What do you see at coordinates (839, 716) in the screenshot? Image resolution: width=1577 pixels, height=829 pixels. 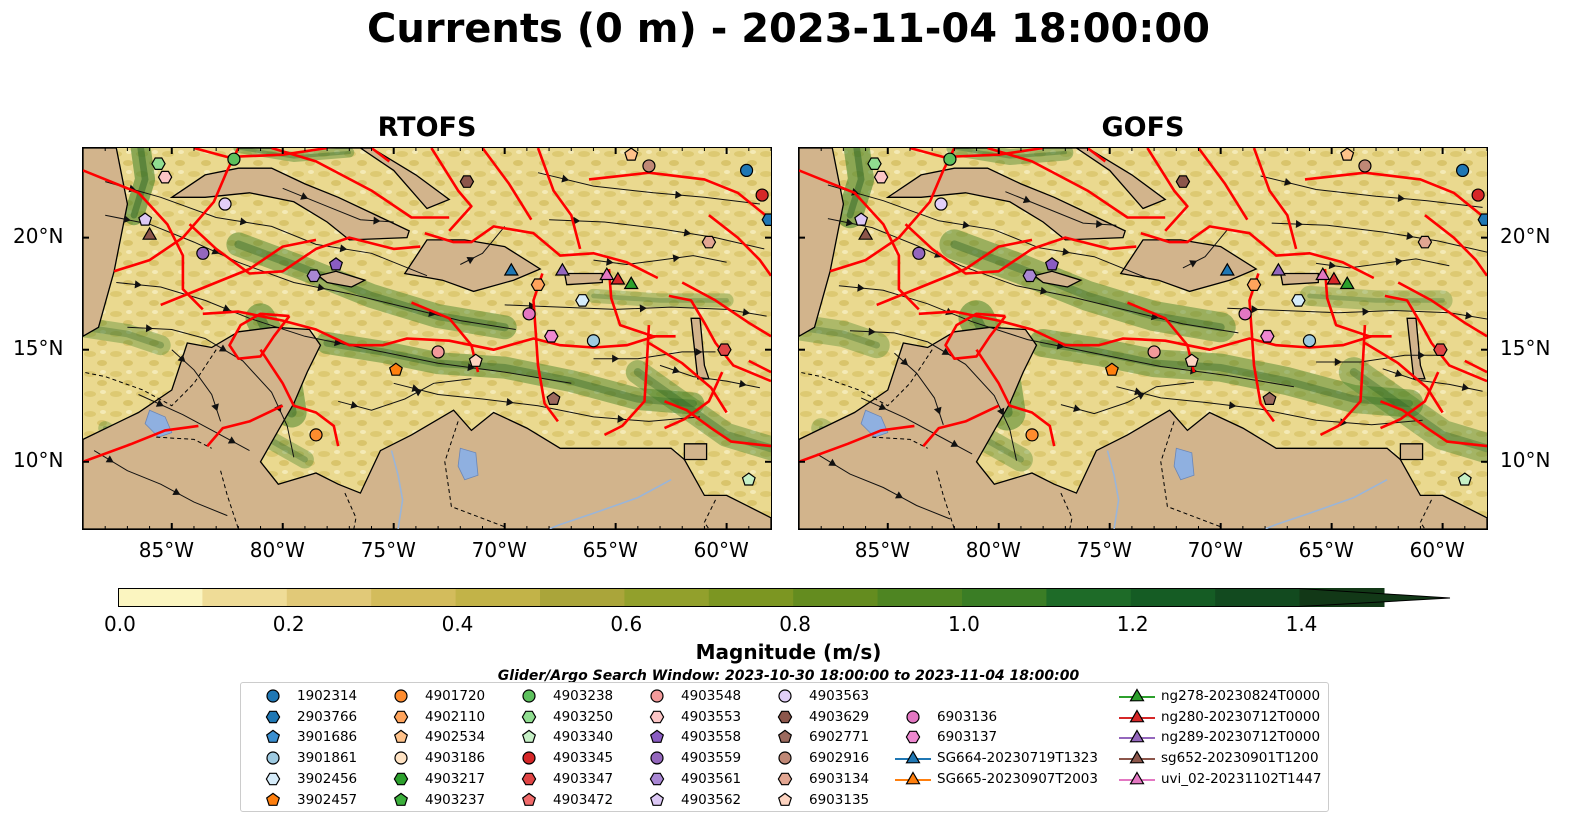 I see `legend-label: 4903629` at bounding box center [839, 716].